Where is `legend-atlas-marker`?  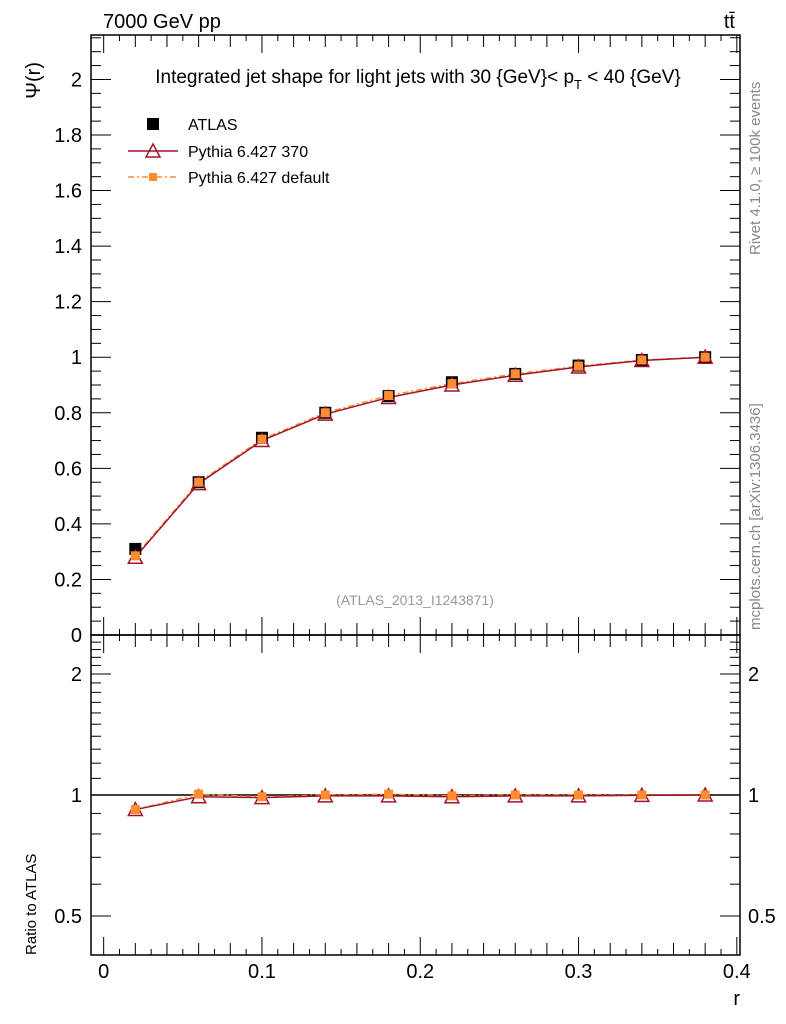
legend-atlas-marker is located at coordinates (153, 124).